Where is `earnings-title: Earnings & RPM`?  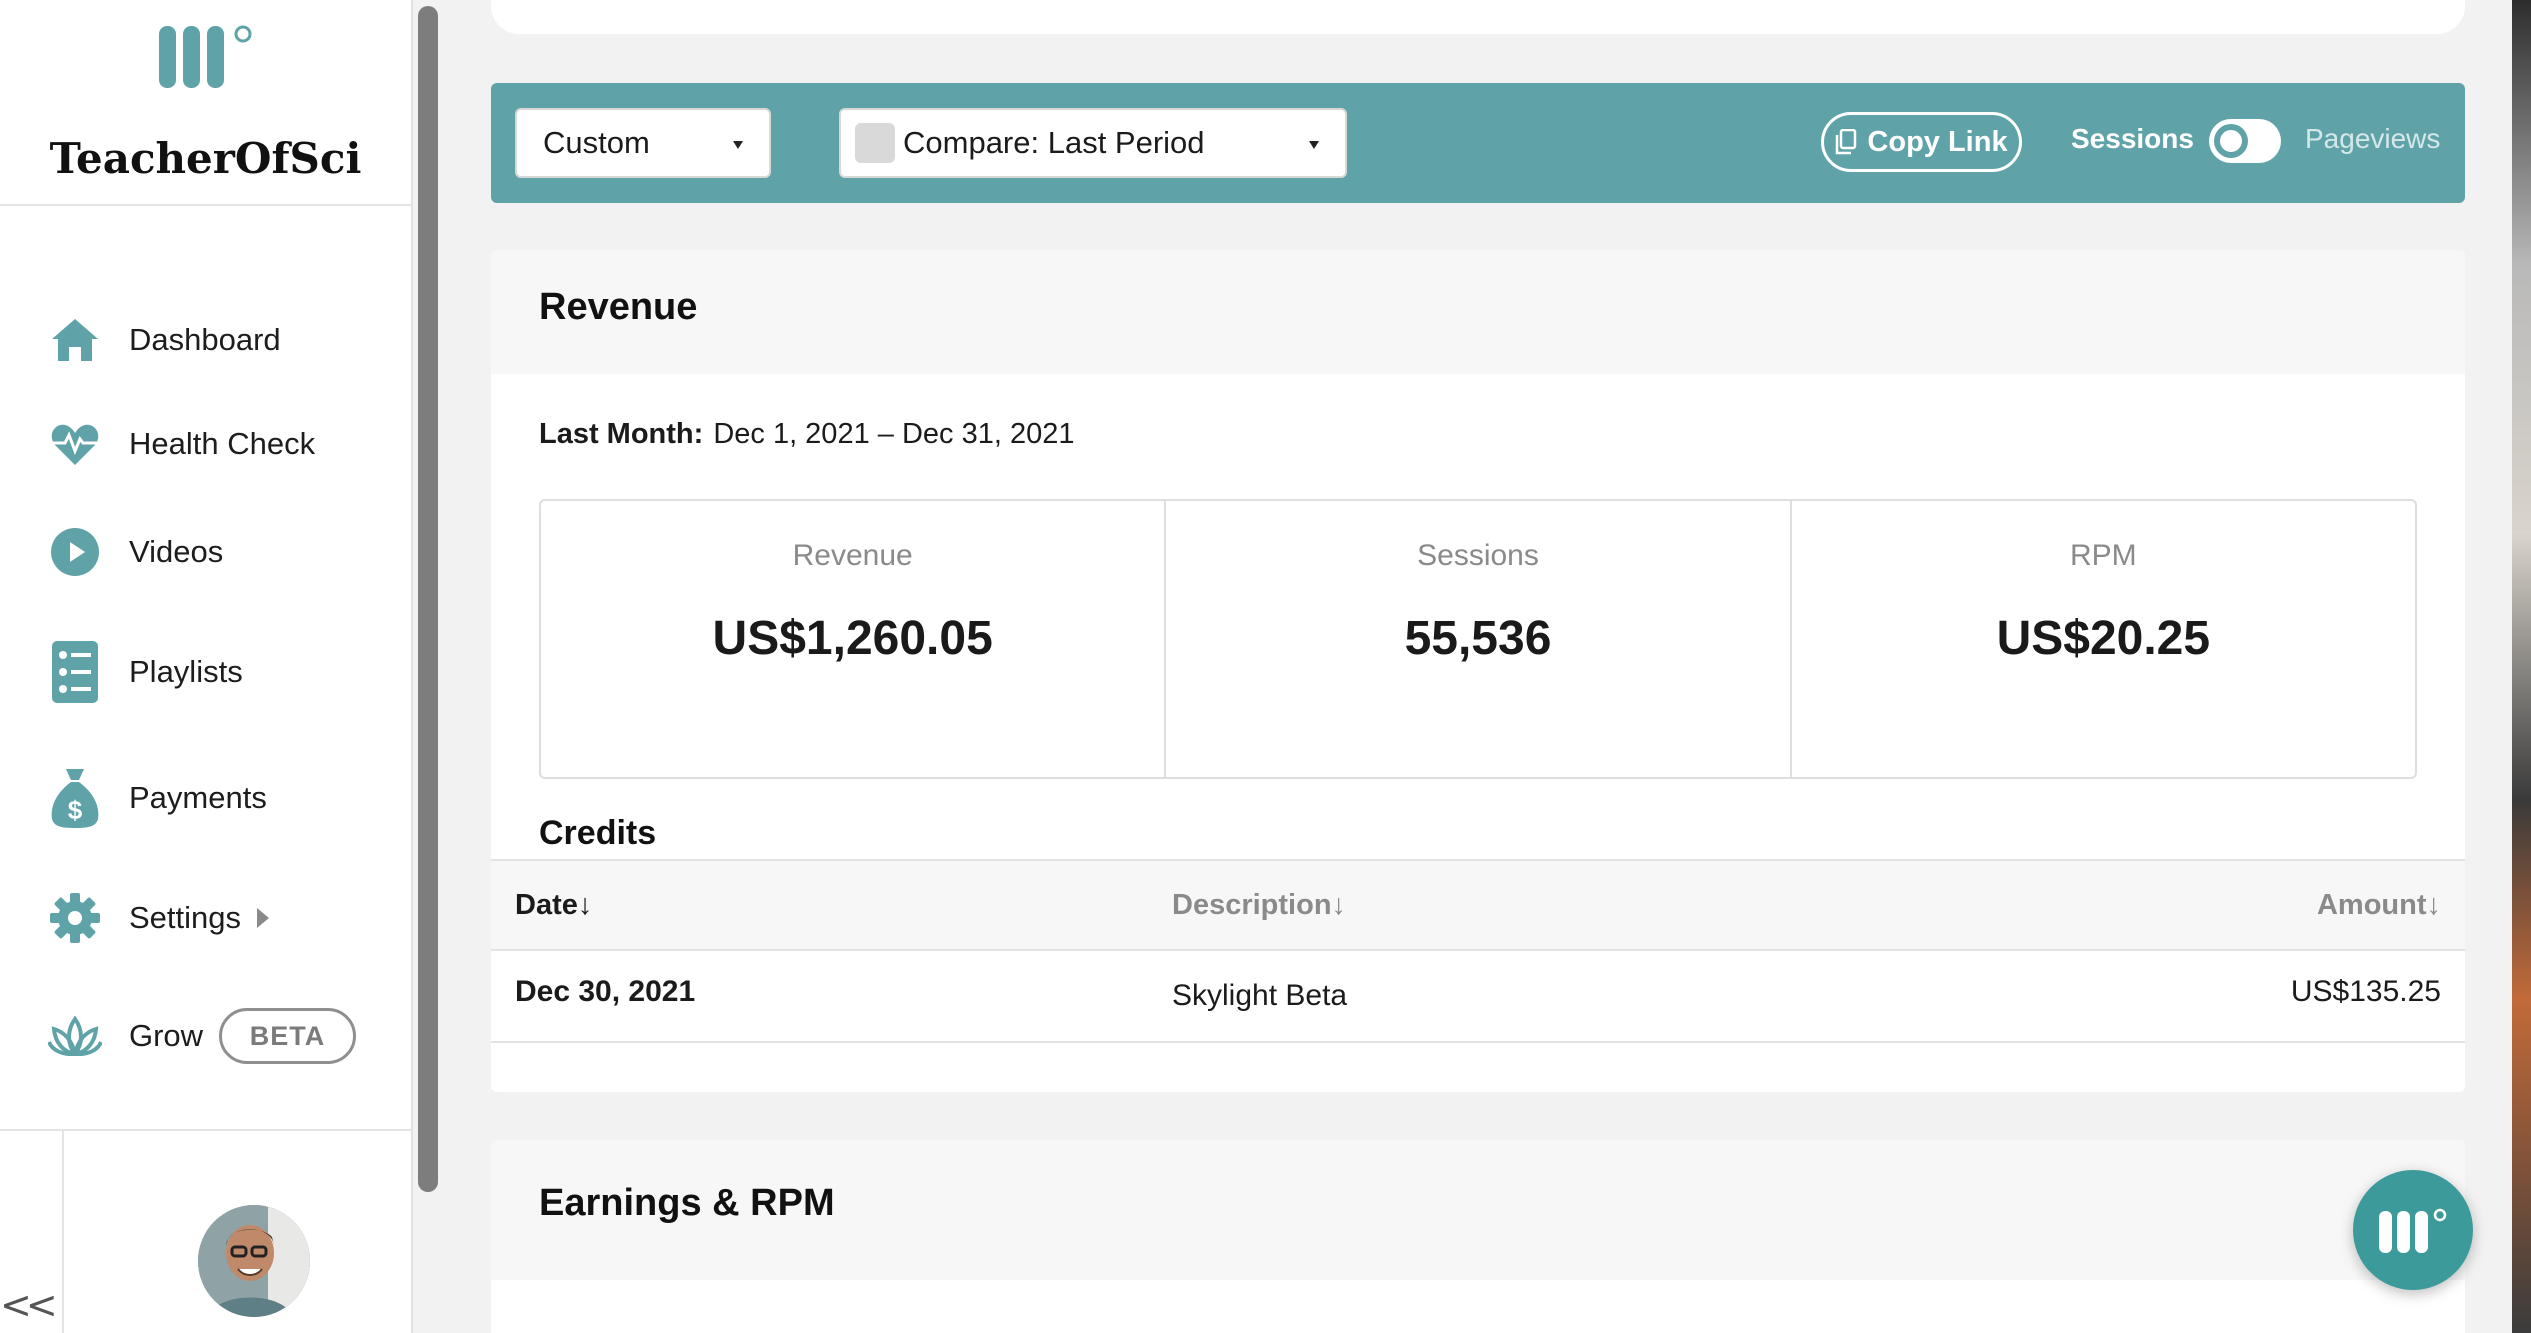 earnings-title: Earnings & RPM is located at coordinates (687, 1203).